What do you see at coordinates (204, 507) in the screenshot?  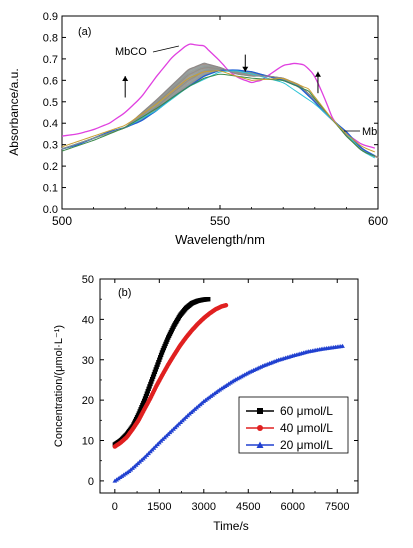 I see `panel-b-x-tick-label: 3000` at bounding box center [204, 507].